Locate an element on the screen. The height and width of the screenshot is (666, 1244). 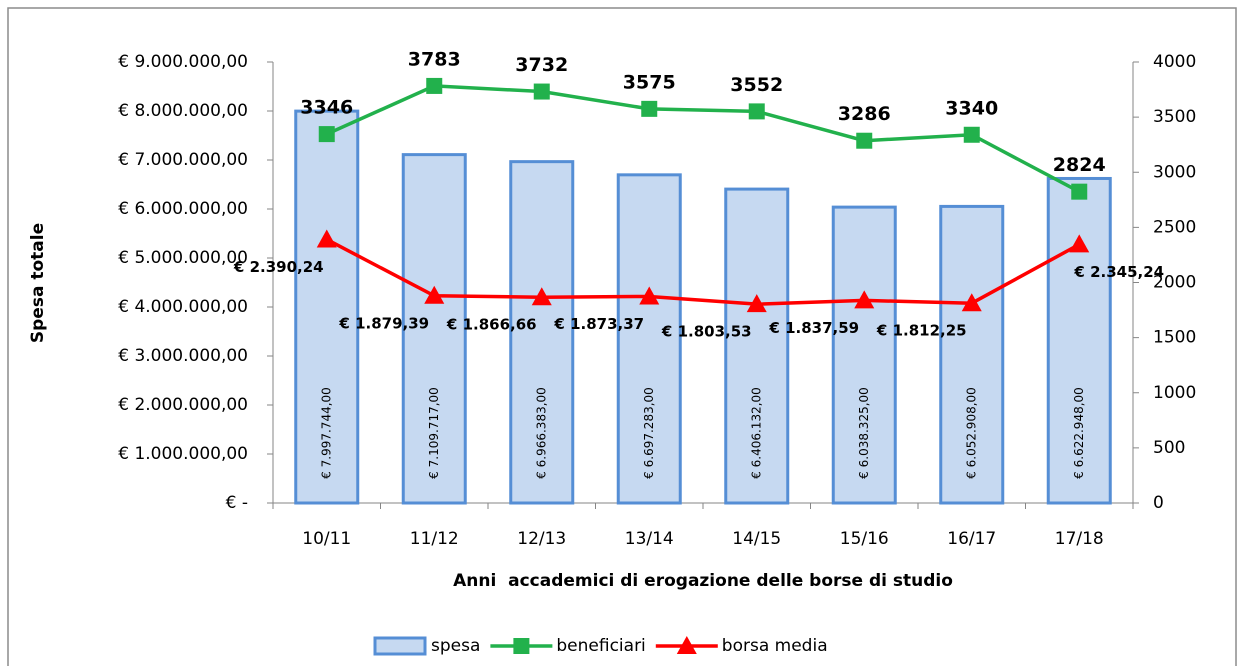
y2-tick-label: 1000 is located at coordinates (1174, 393).